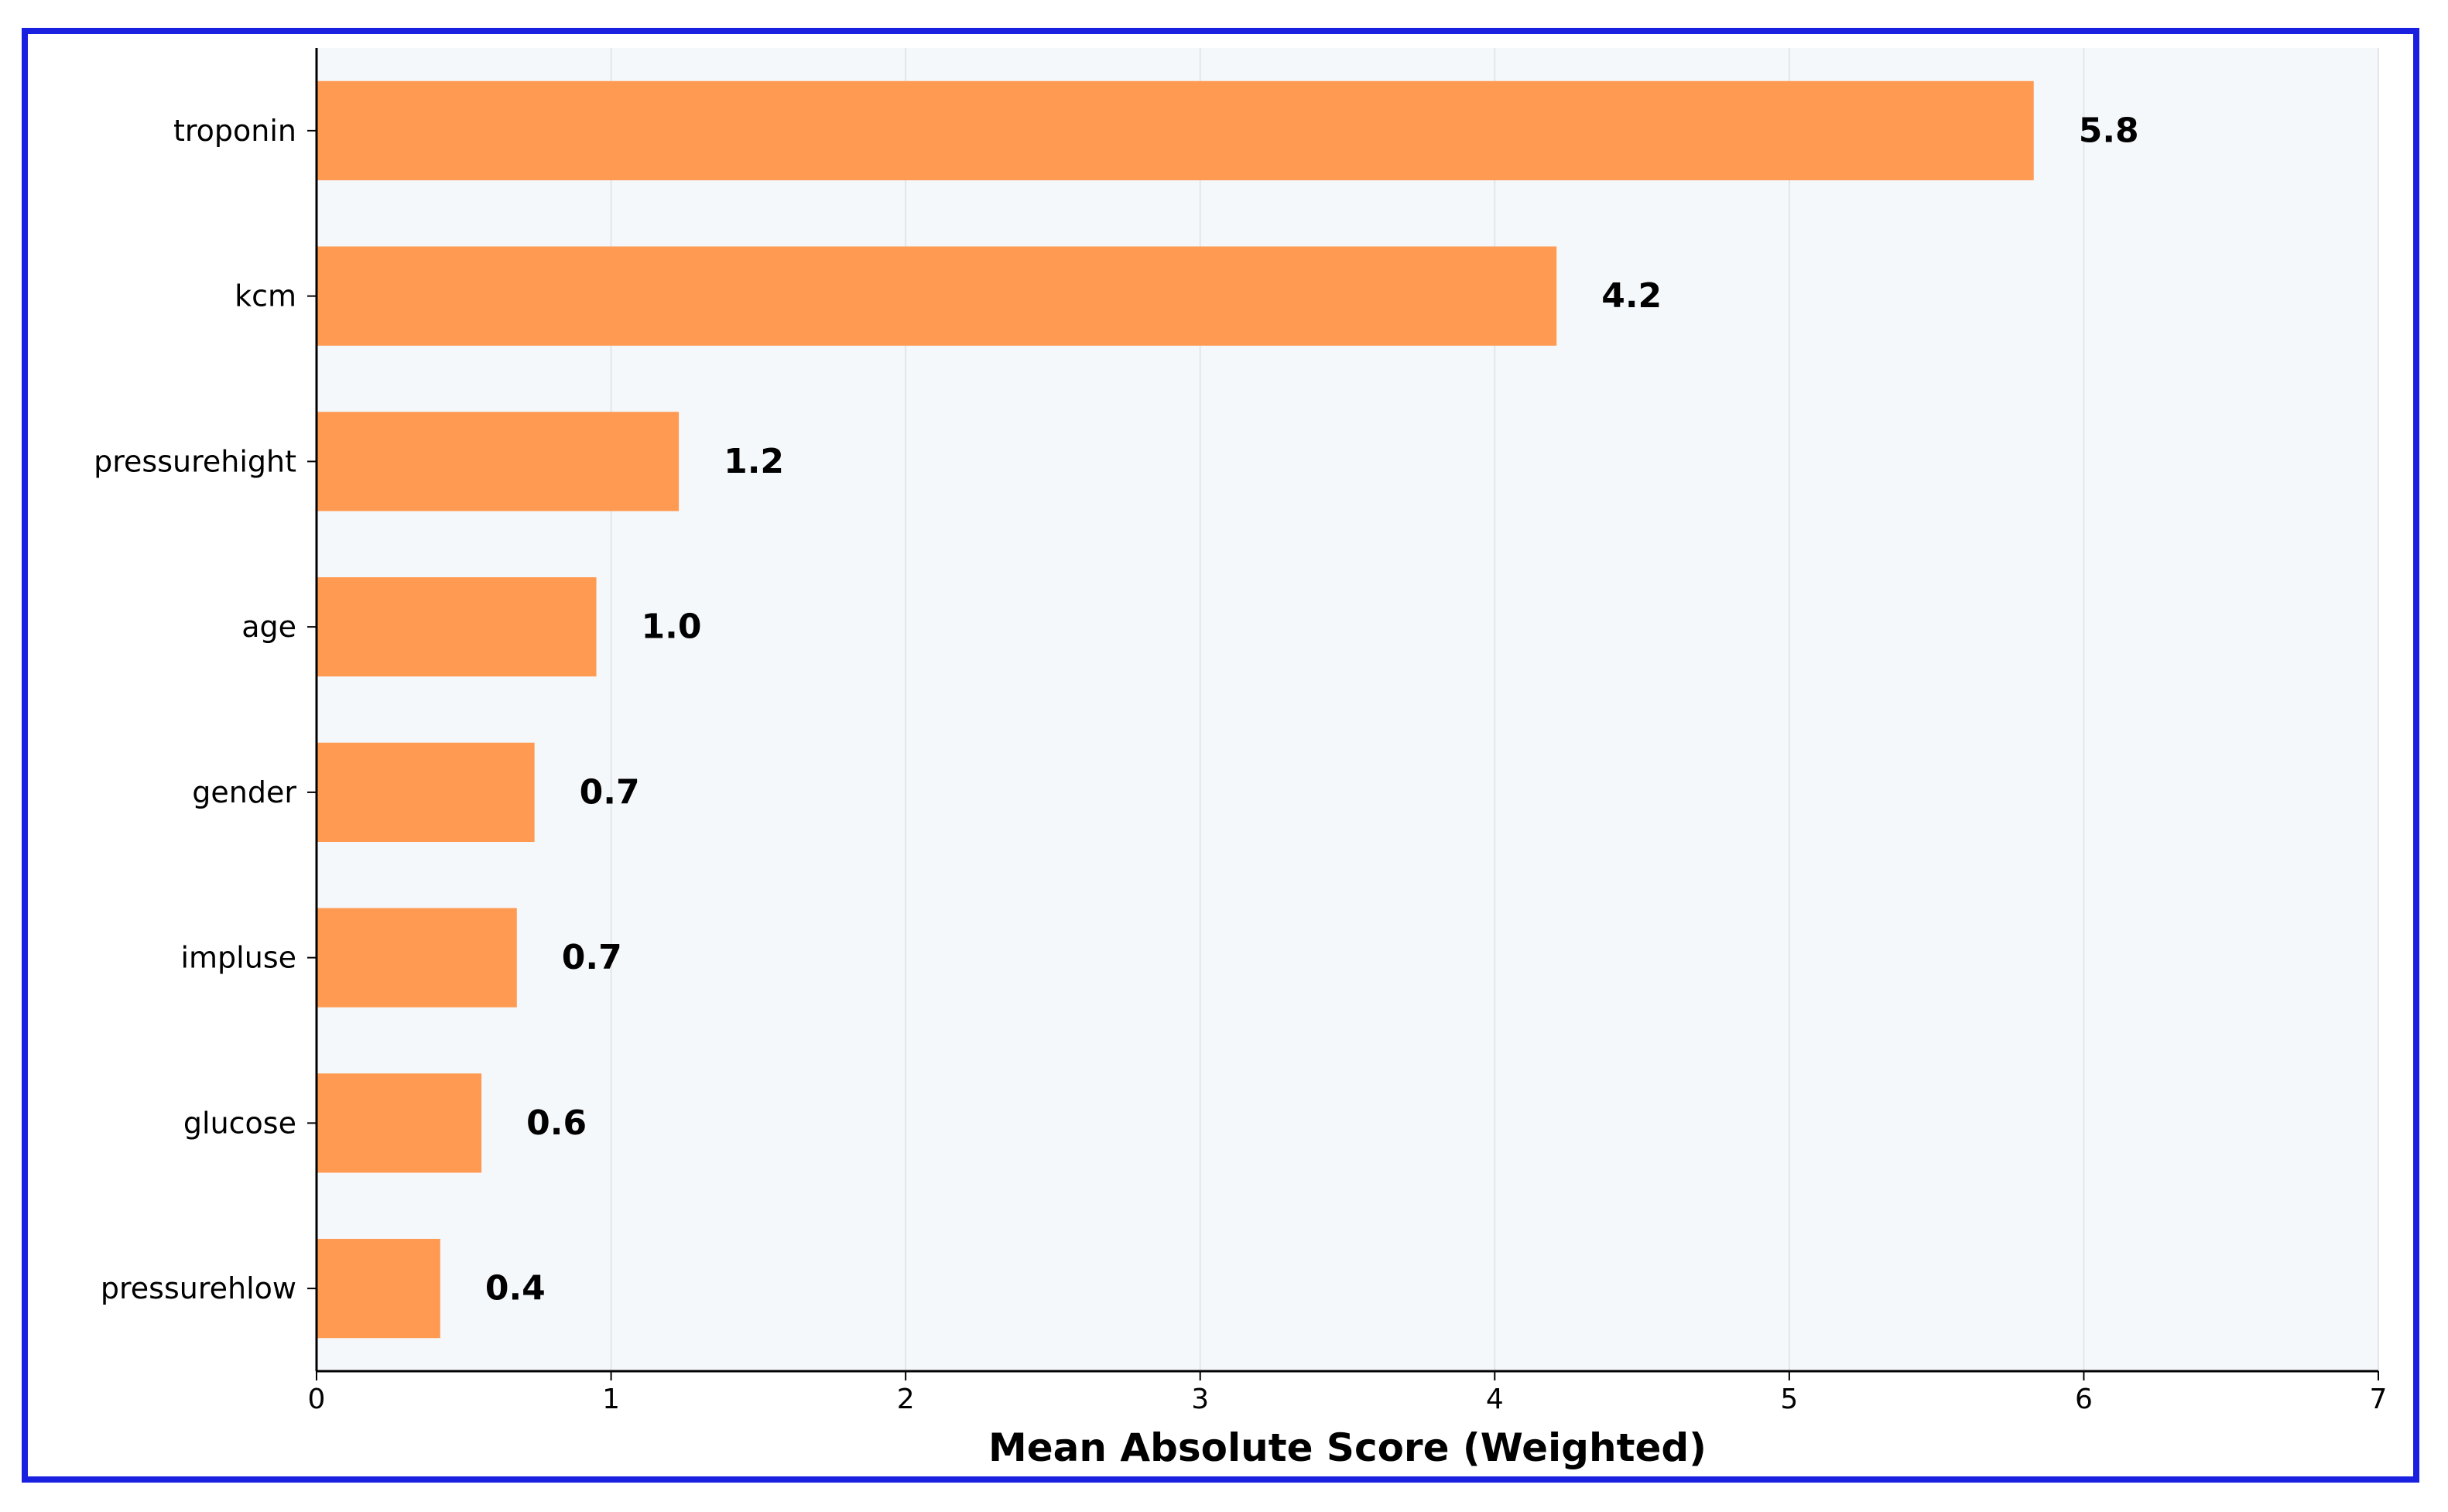 This screenshot has height=1512, width=2448. What do you see at coordinates (1200, 1399) in the screenshot?
I see `x-tick-label-3: 3` at bounding box center [1200, 1399].